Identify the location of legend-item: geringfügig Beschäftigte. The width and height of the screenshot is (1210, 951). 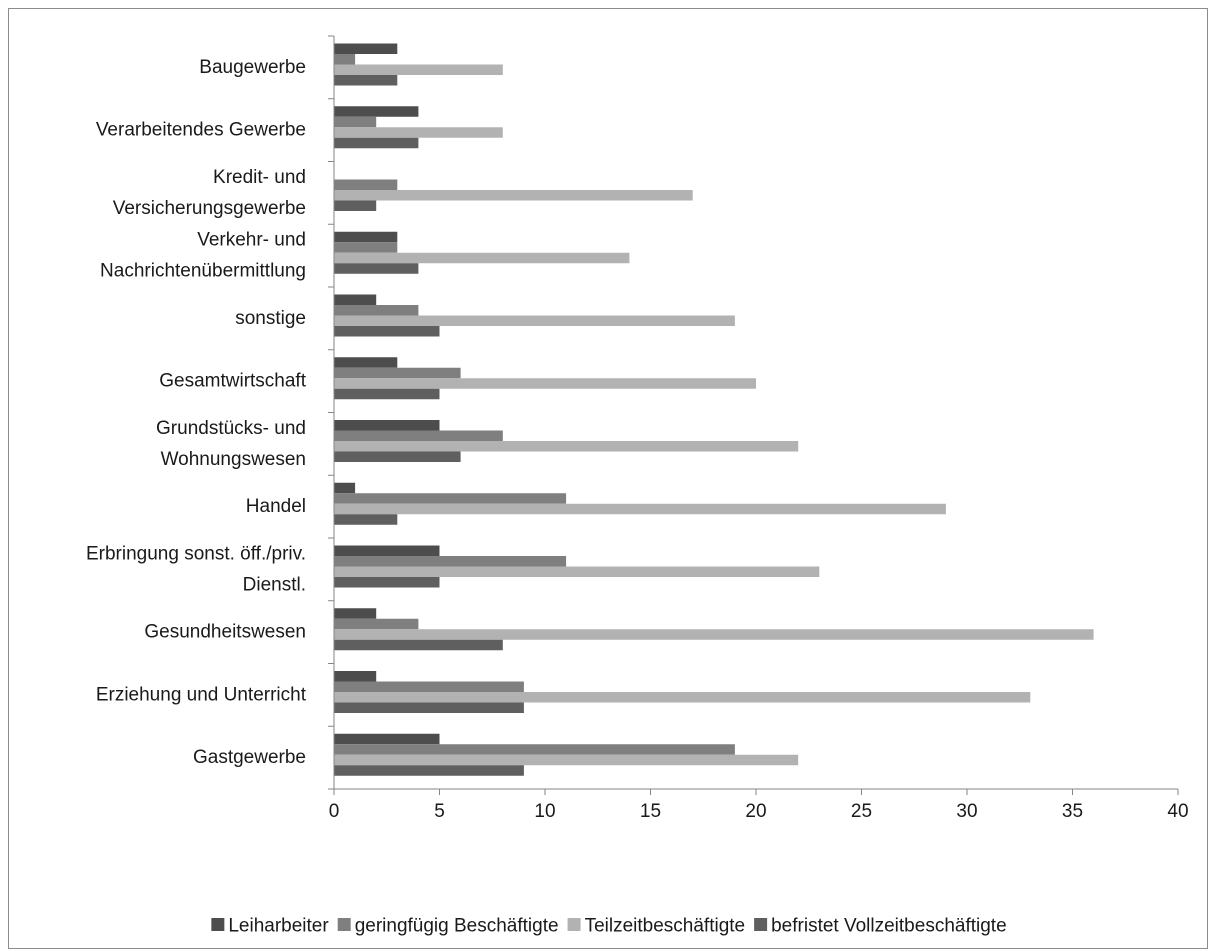
(448, 926).